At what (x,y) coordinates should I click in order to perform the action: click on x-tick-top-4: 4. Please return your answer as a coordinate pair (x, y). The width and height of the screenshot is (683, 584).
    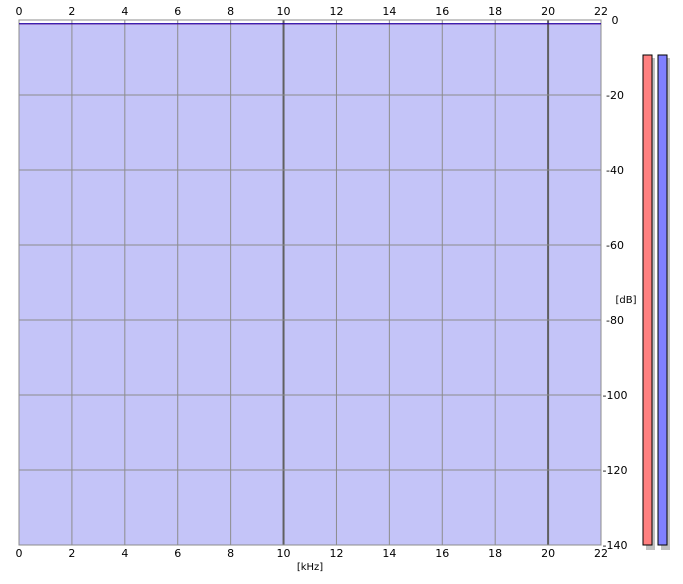
    Looking at the image, I should click on (124, 11).